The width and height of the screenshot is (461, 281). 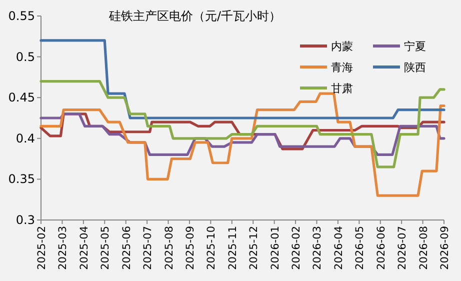 I want to click on x-tick-label: 2025-12, so click(x=254, y=248).